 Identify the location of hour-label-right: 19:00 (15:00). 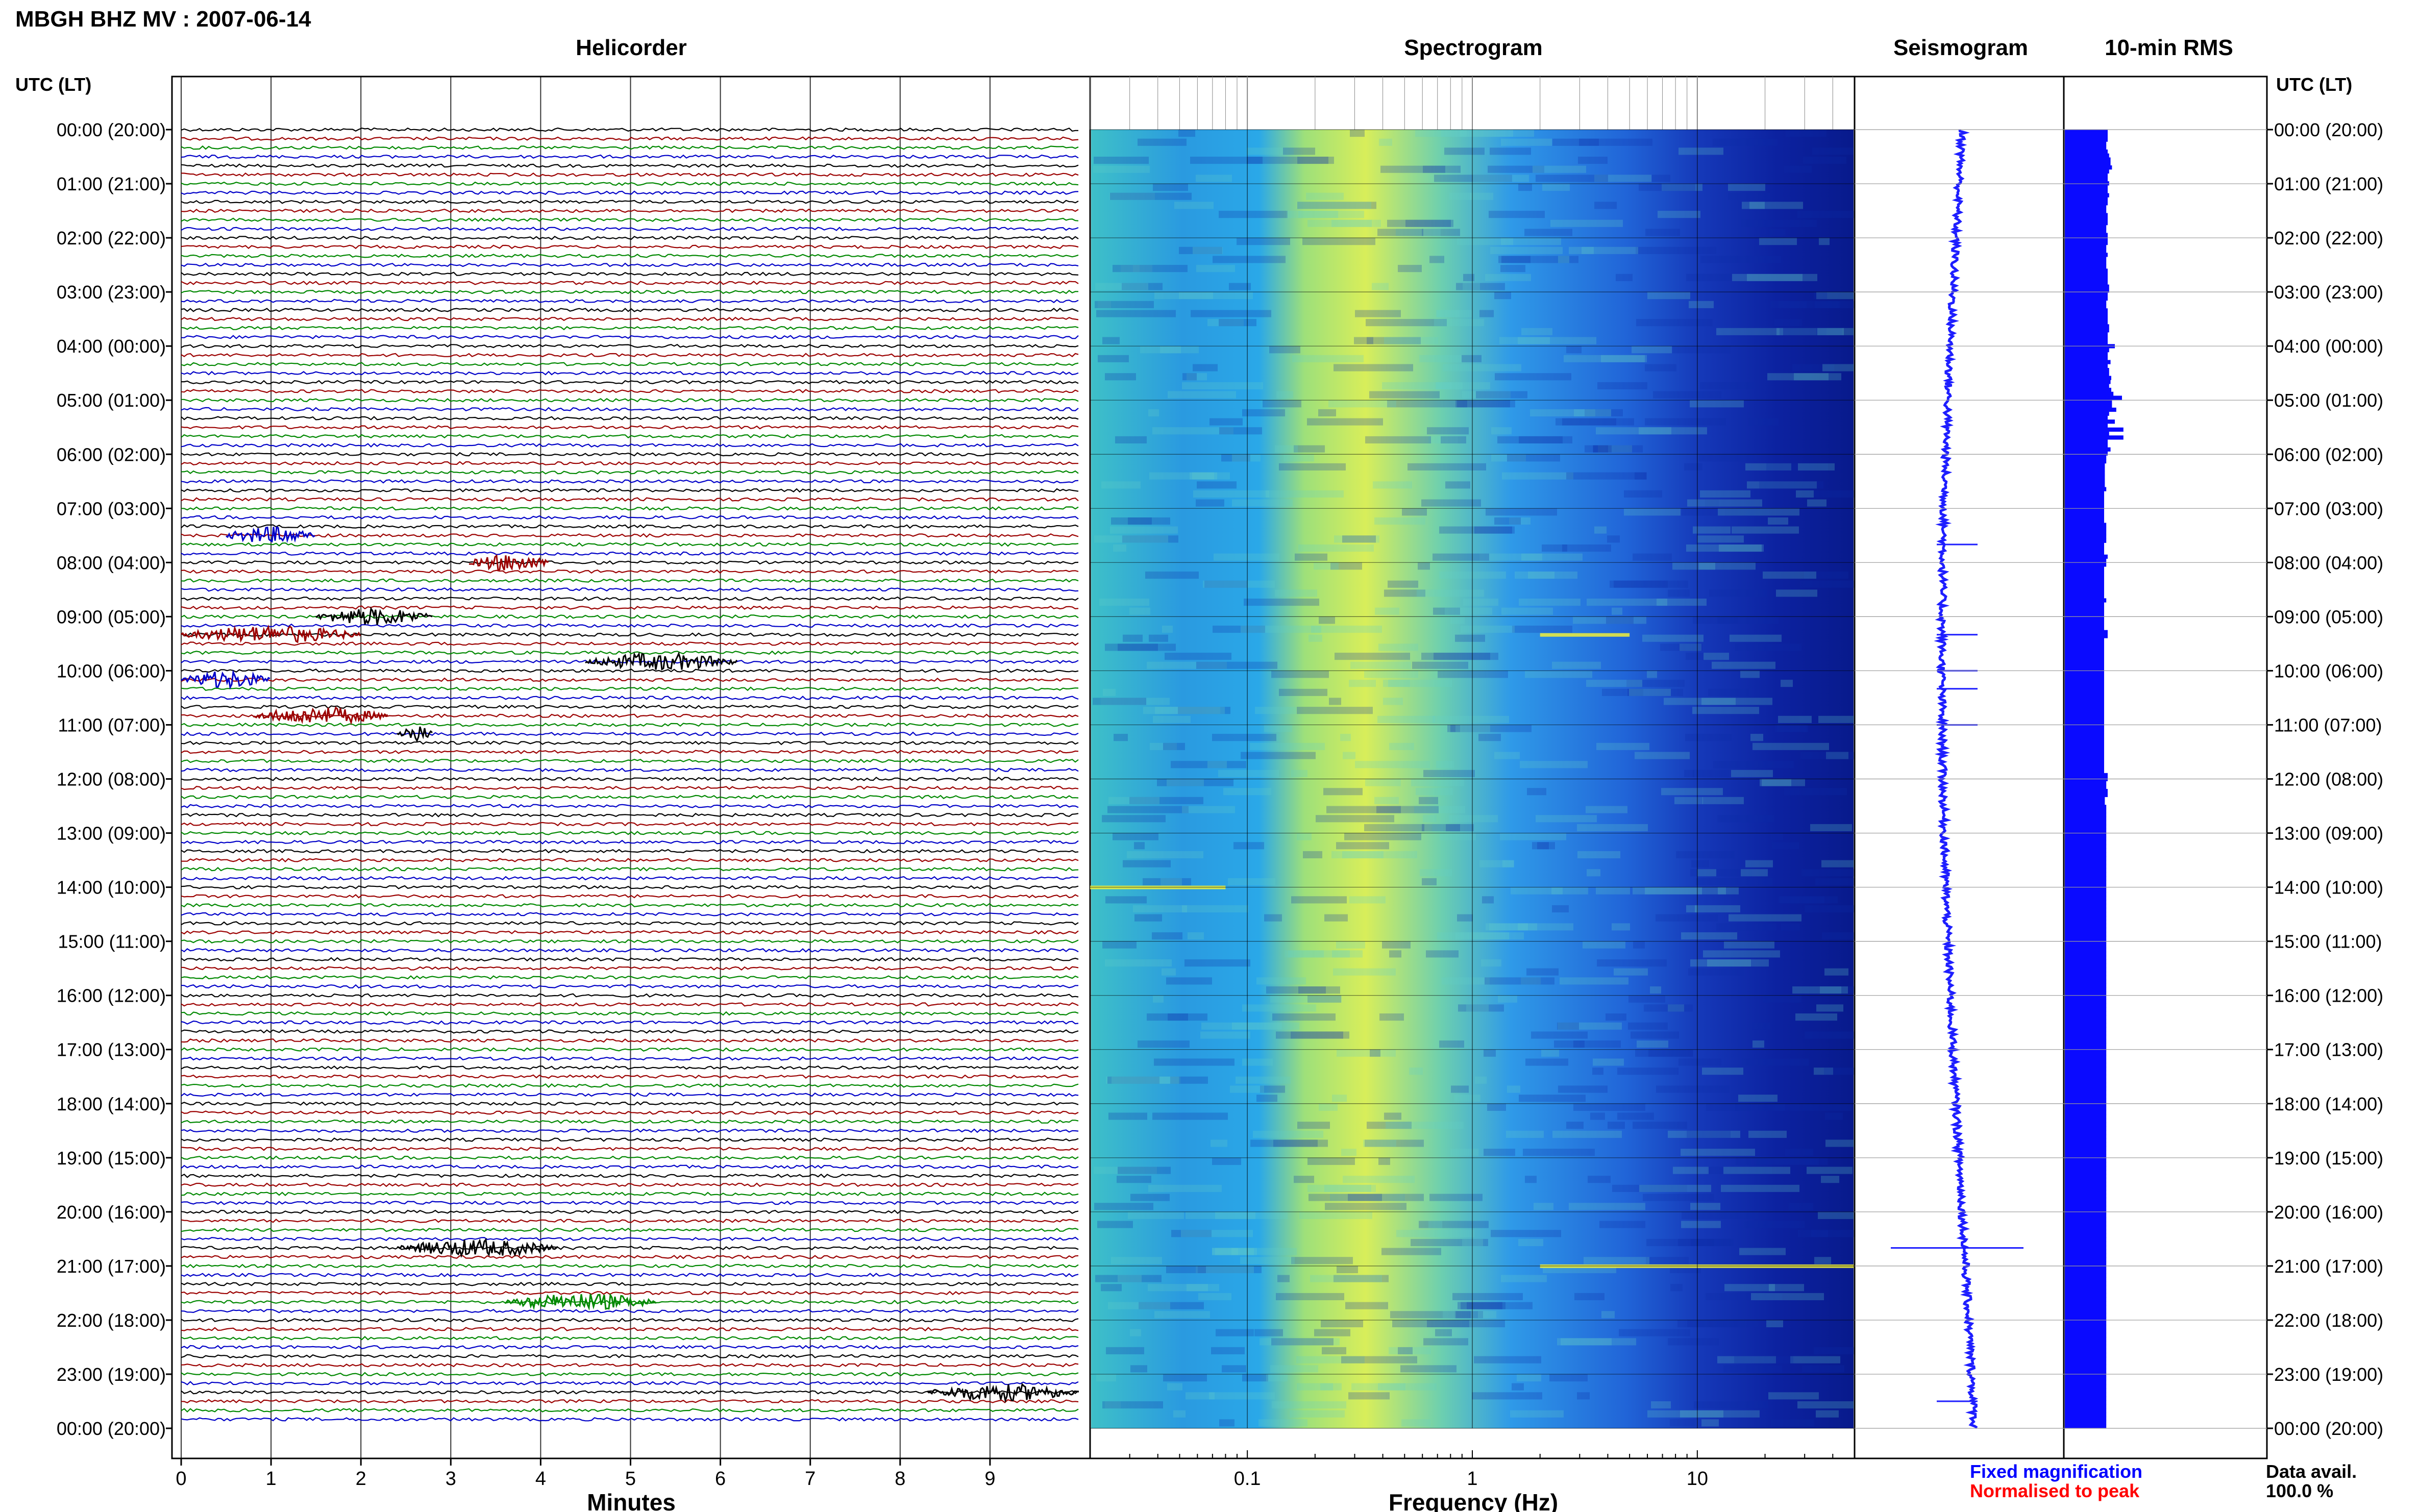
(2328, 1158).